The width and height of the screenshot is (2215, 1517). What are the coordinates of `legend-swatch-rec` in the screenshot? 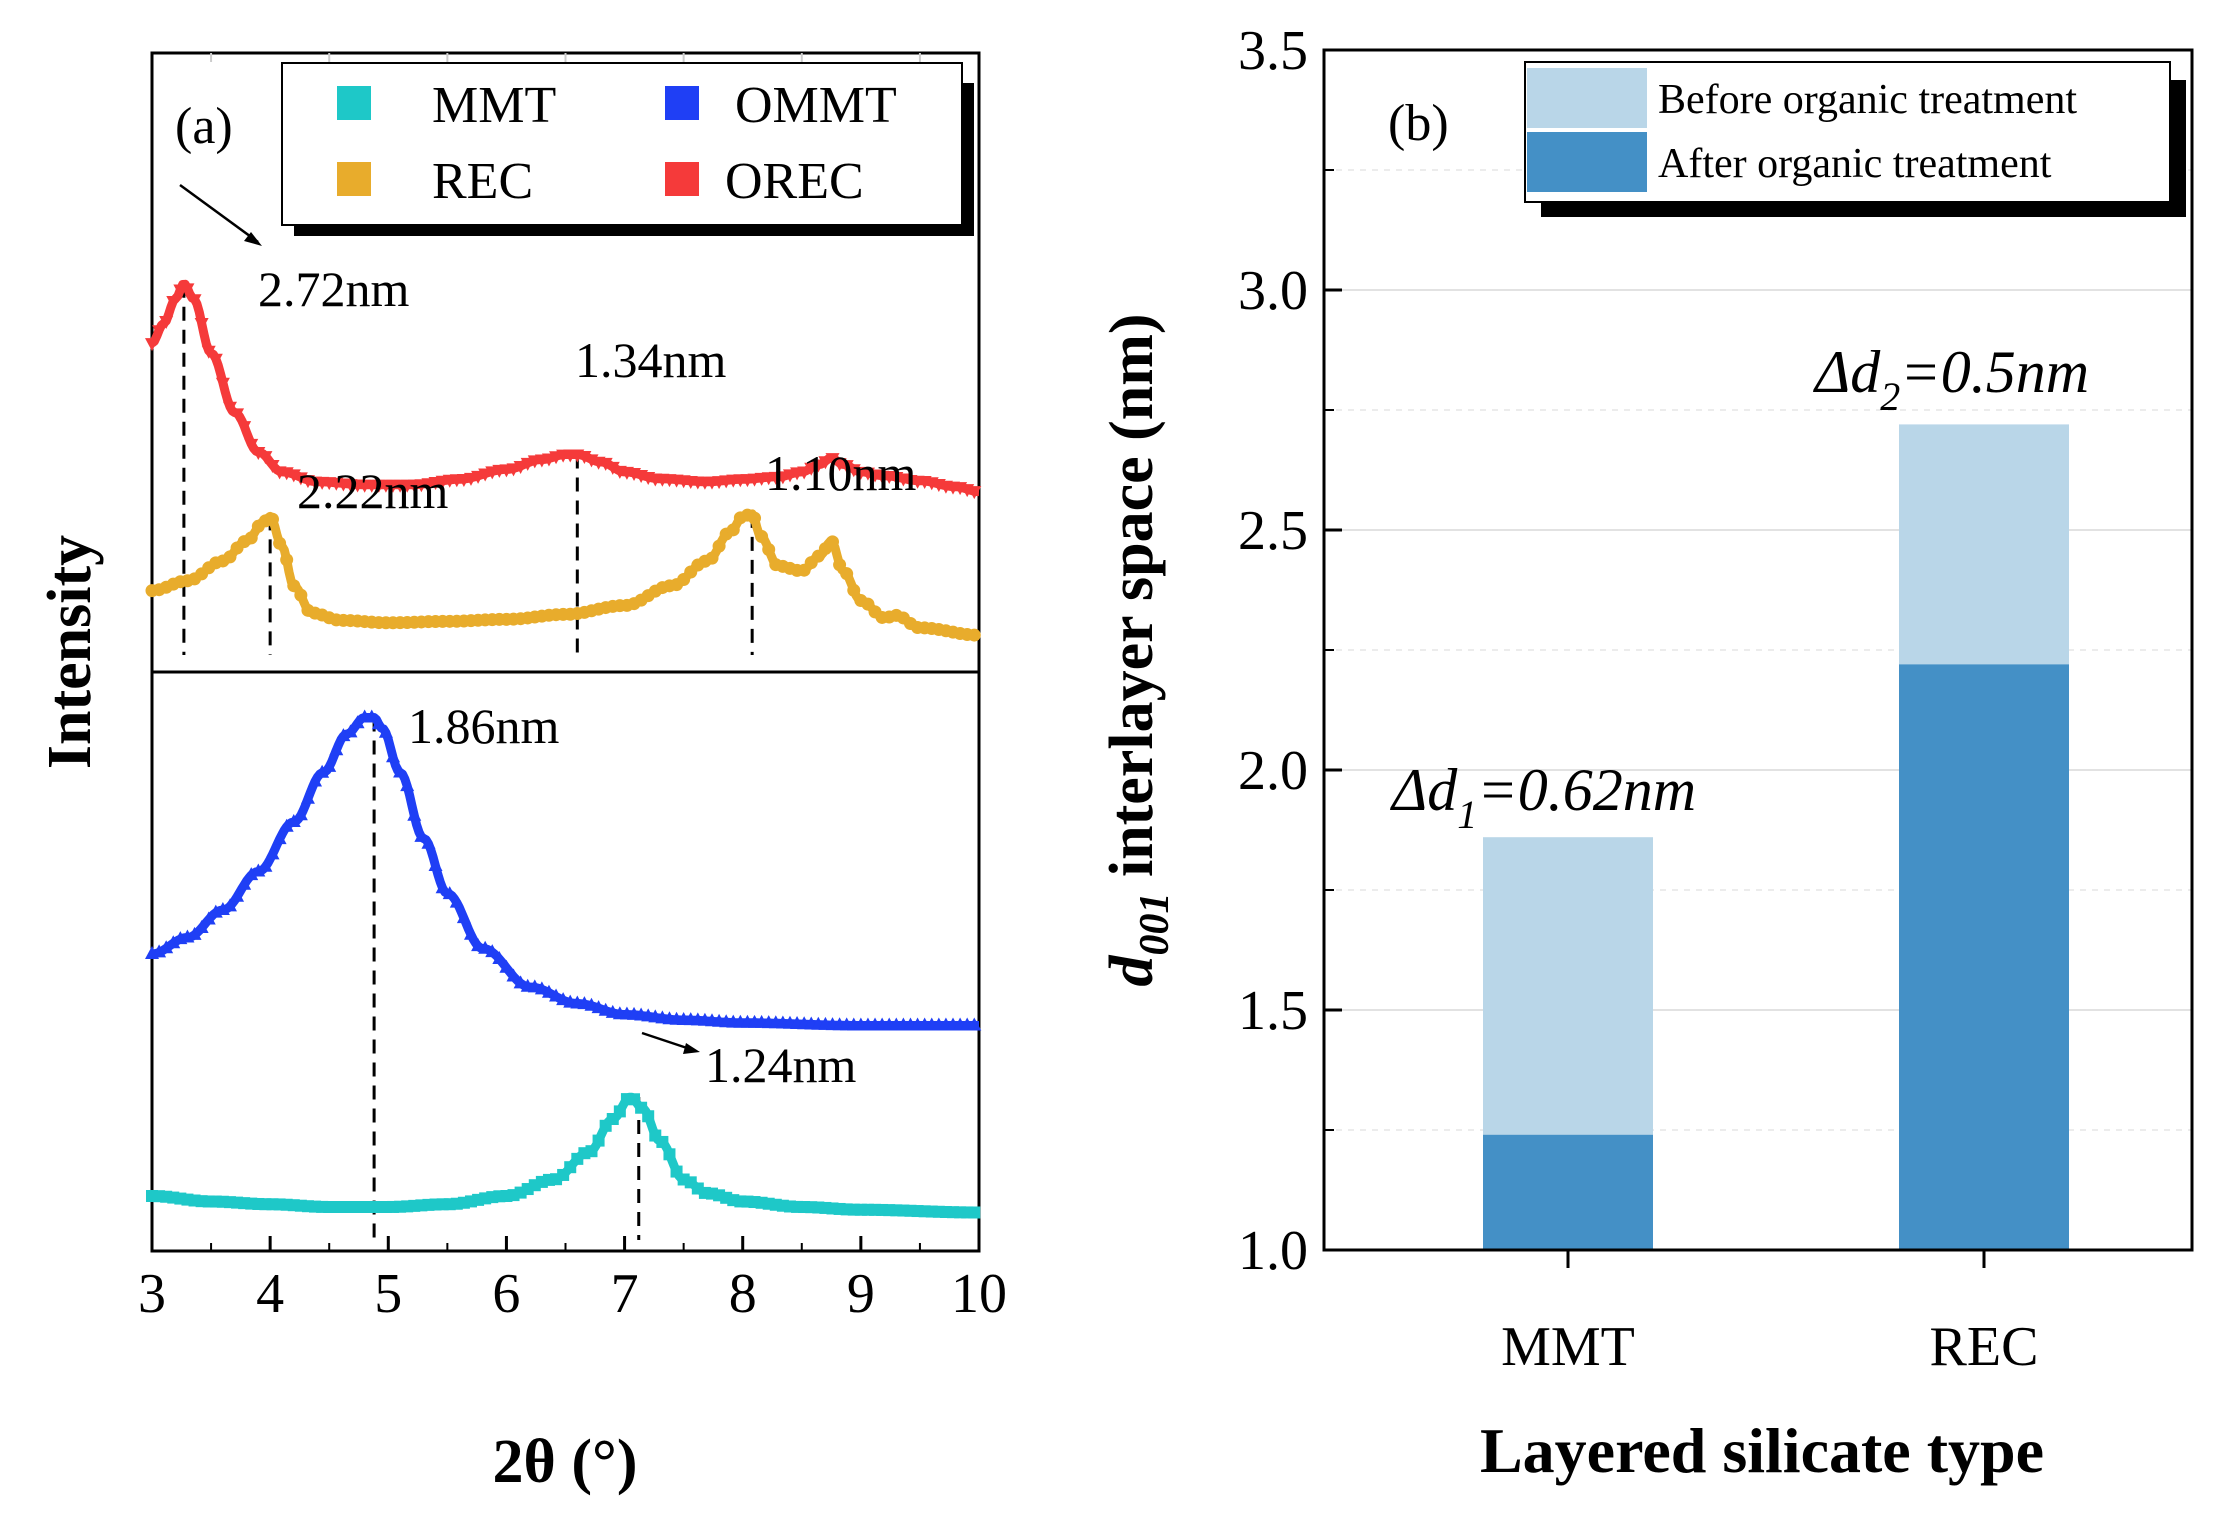 It's located at (354, 179).